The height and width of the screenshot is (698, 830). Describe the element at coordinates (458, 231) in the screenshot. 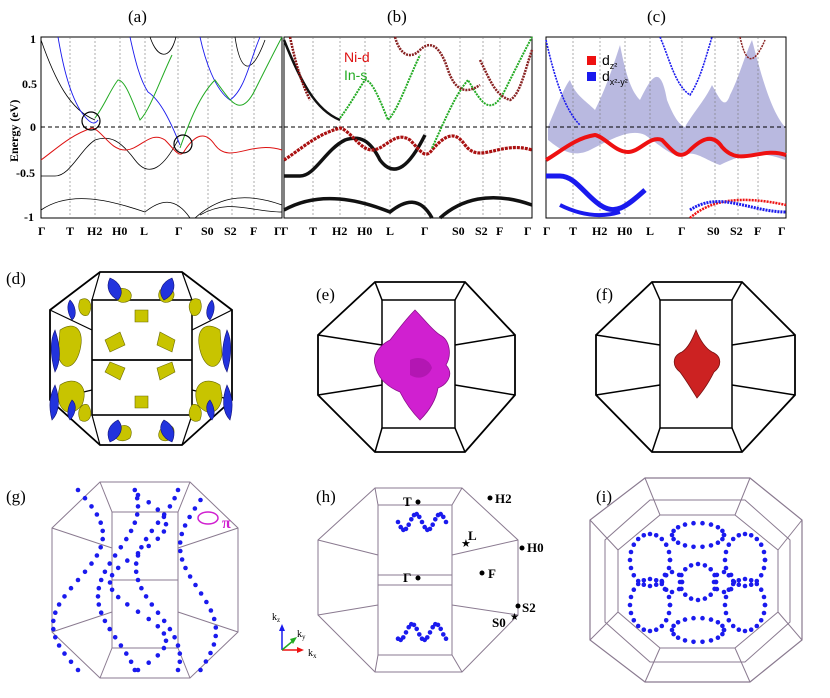

I see `svg-text: S0` at that location.